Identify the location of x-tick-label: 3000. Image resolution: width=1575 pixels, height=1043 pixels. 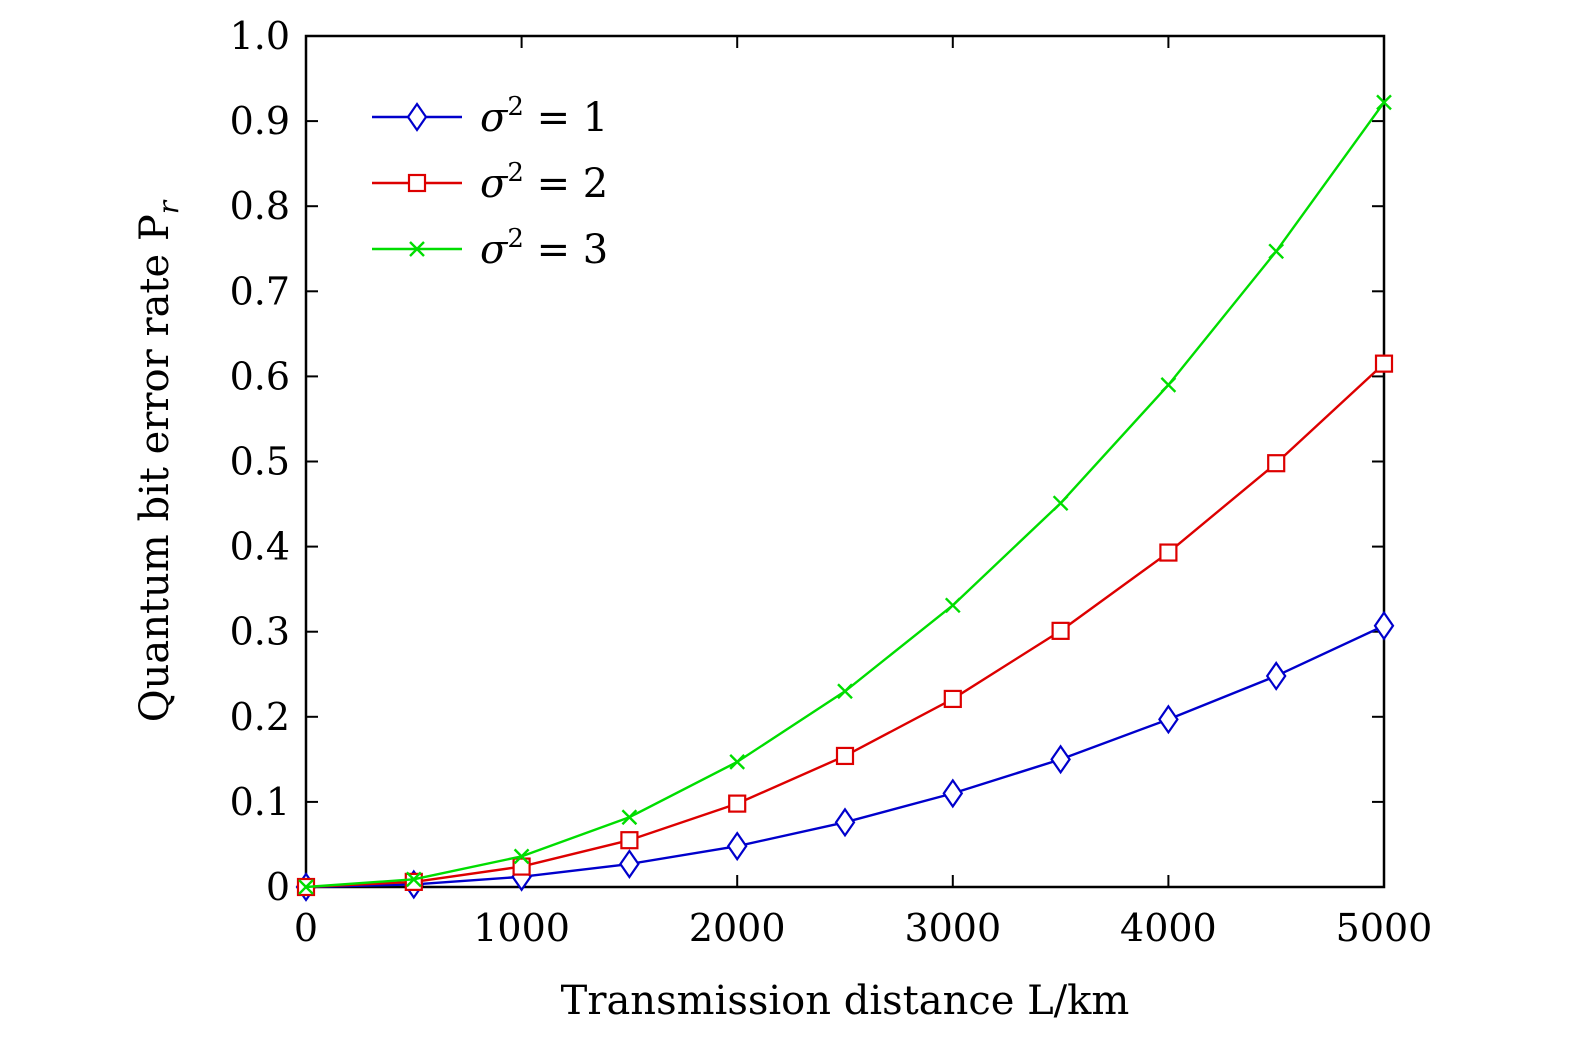
(952, 928).